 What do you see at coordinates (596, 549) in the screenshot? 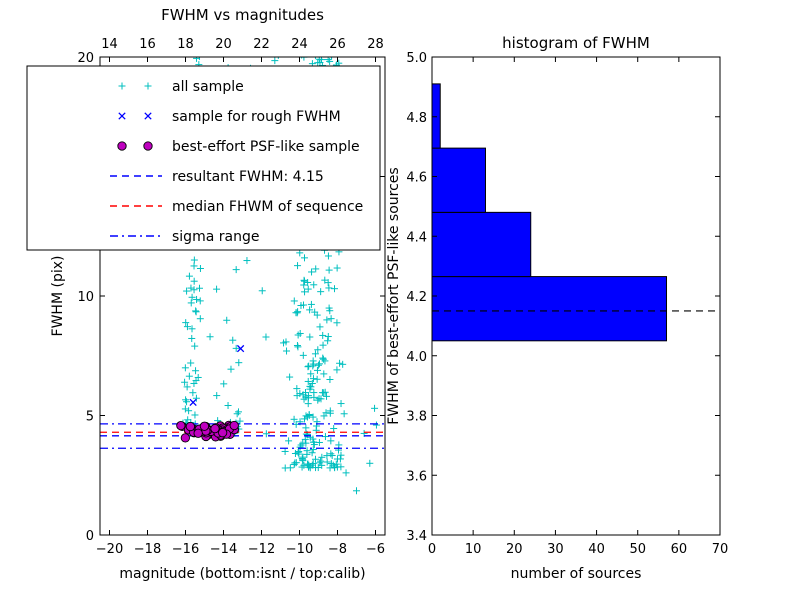
I see `x-tick-label: 40` at bounding box center [596, 549].